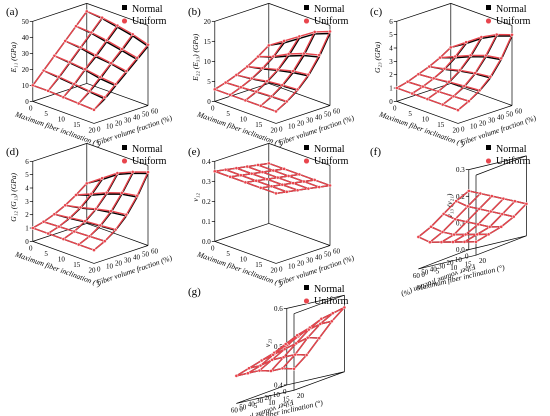  What do you see at coordinates (149, 161) in the screenshot?
I see `legend-uniform-label: Uniform` at bounding box center [149, 161].